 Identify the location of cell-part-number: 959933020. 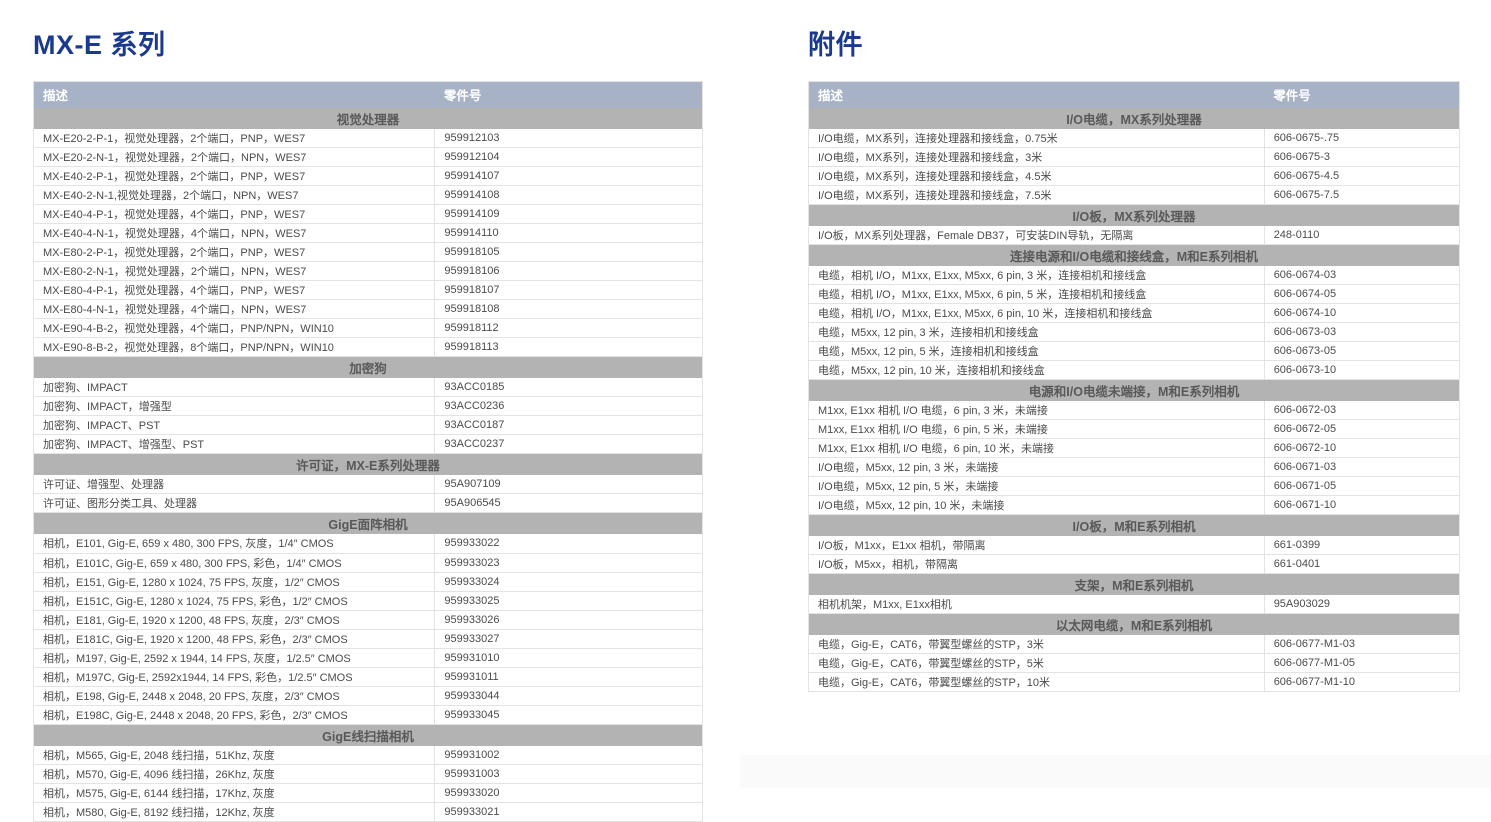
(568, 793).